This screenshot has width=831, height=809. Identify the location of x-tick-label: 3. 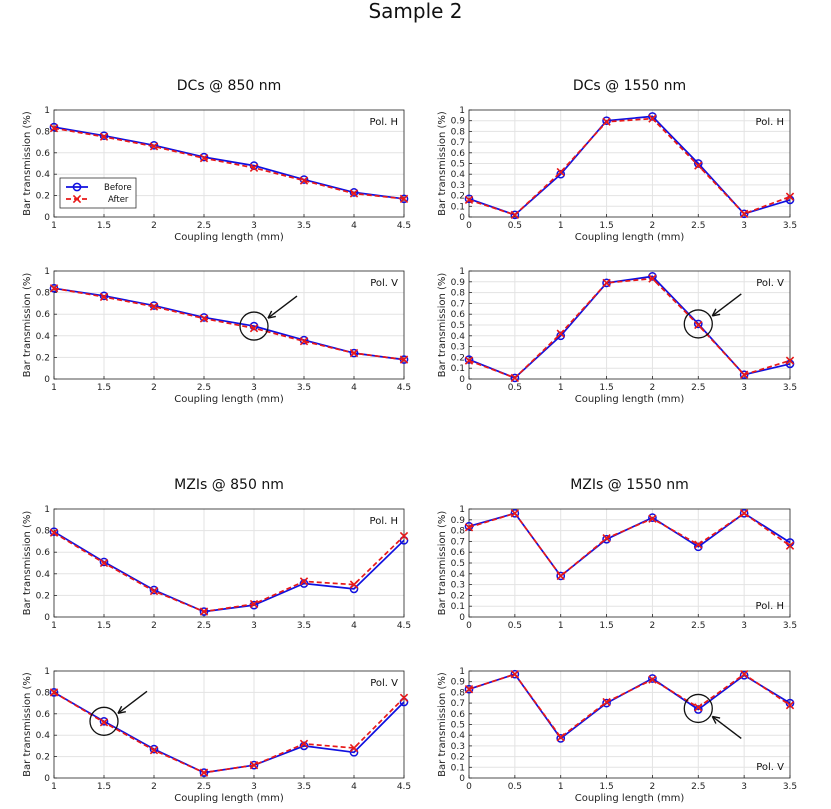
(254, 226).